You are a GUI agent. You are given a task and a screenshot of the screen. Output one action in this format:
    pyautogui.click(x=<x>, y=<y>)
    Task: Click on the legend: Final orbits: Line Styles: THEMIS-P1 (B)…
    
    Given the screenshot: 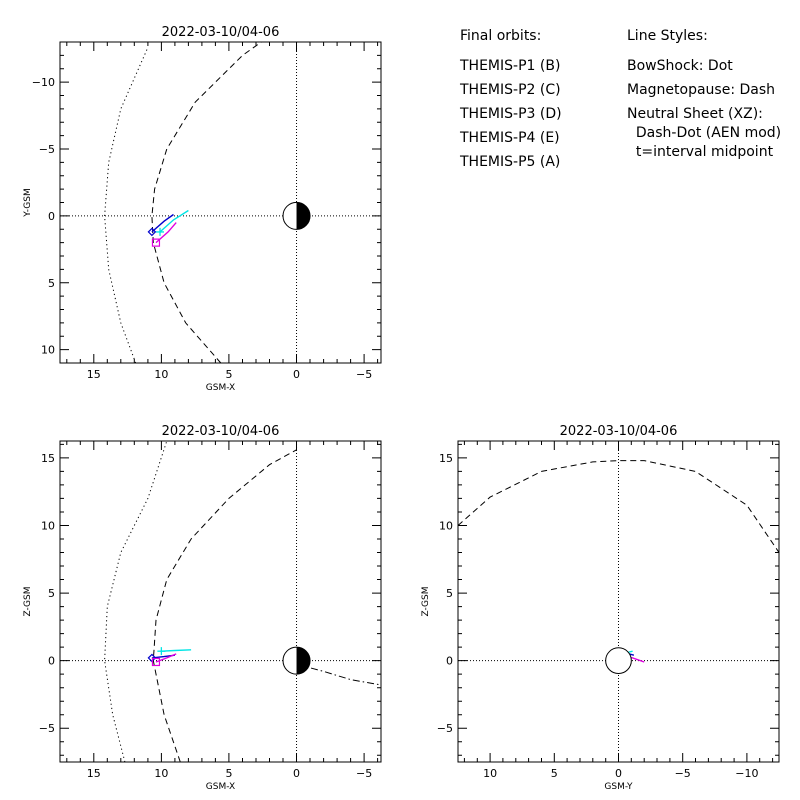 What is the action you would take?
    pyautogui.click(x=620, y=99)
    